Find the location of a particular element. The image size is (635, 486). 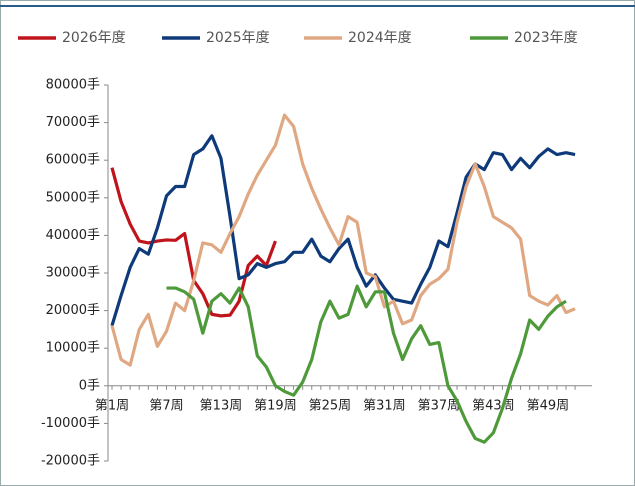

x-tick-label: 第49周 is located at coordinates (548, 405).